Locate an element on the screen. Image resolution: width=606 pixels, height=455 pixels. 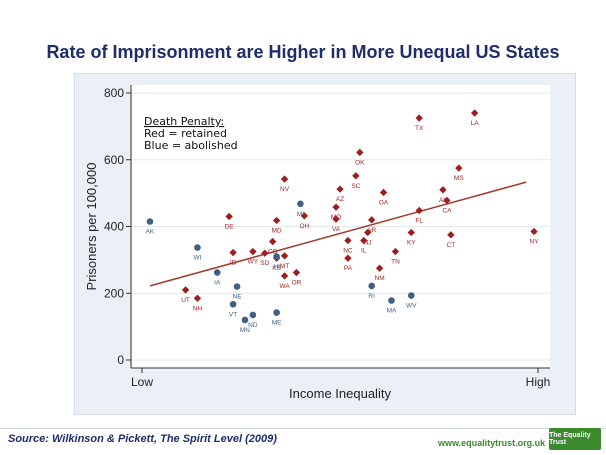
data-point-hi is located at coordinates (276, 256).